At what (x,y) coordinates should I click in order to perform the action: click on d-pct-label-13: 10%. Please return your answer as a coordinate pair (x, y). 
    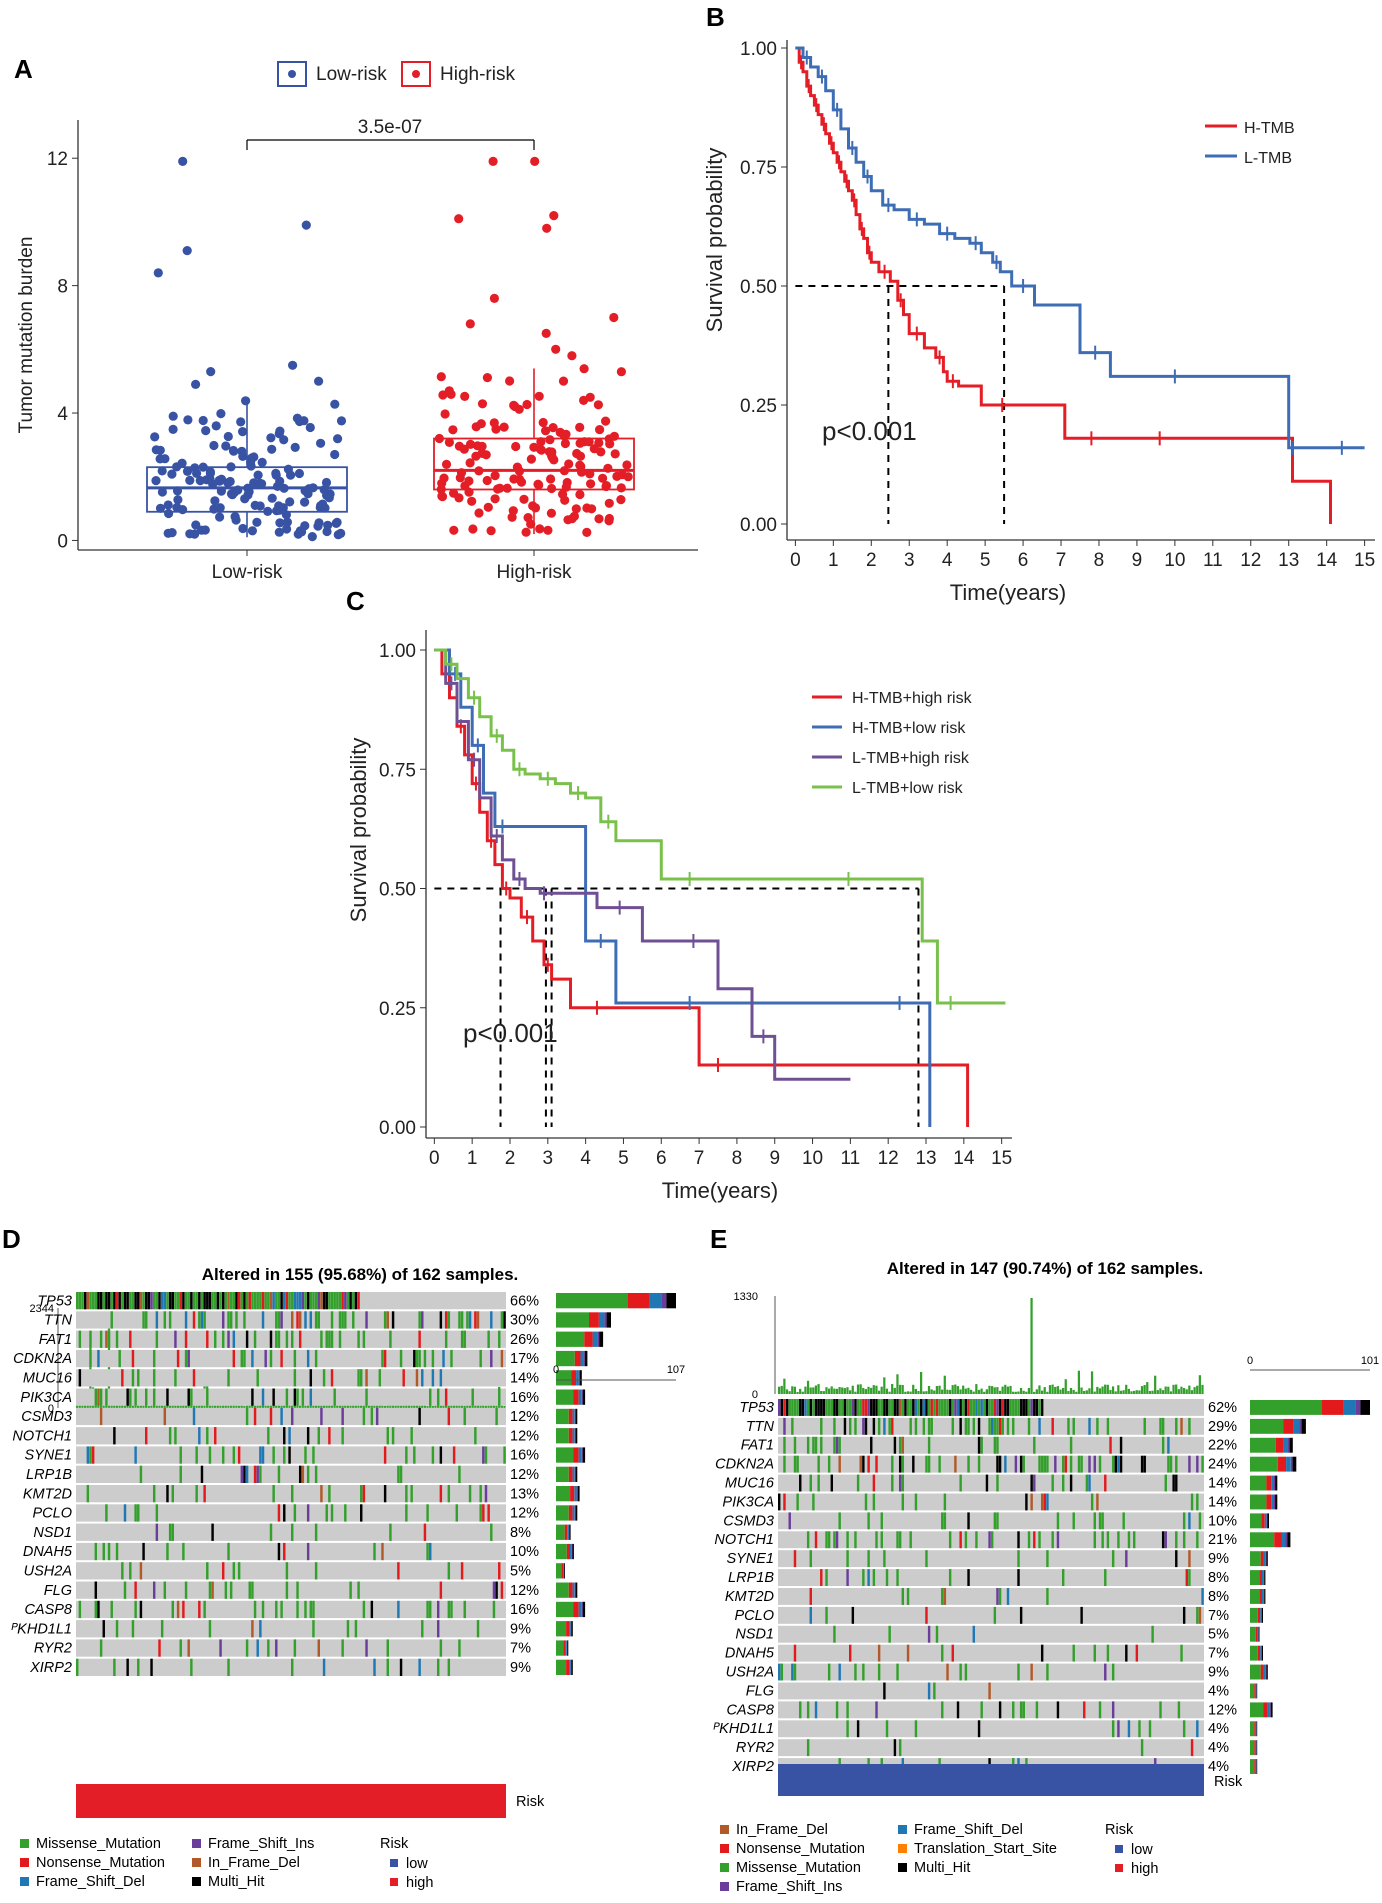
    Looking at the image, I should click on (524, 1552).